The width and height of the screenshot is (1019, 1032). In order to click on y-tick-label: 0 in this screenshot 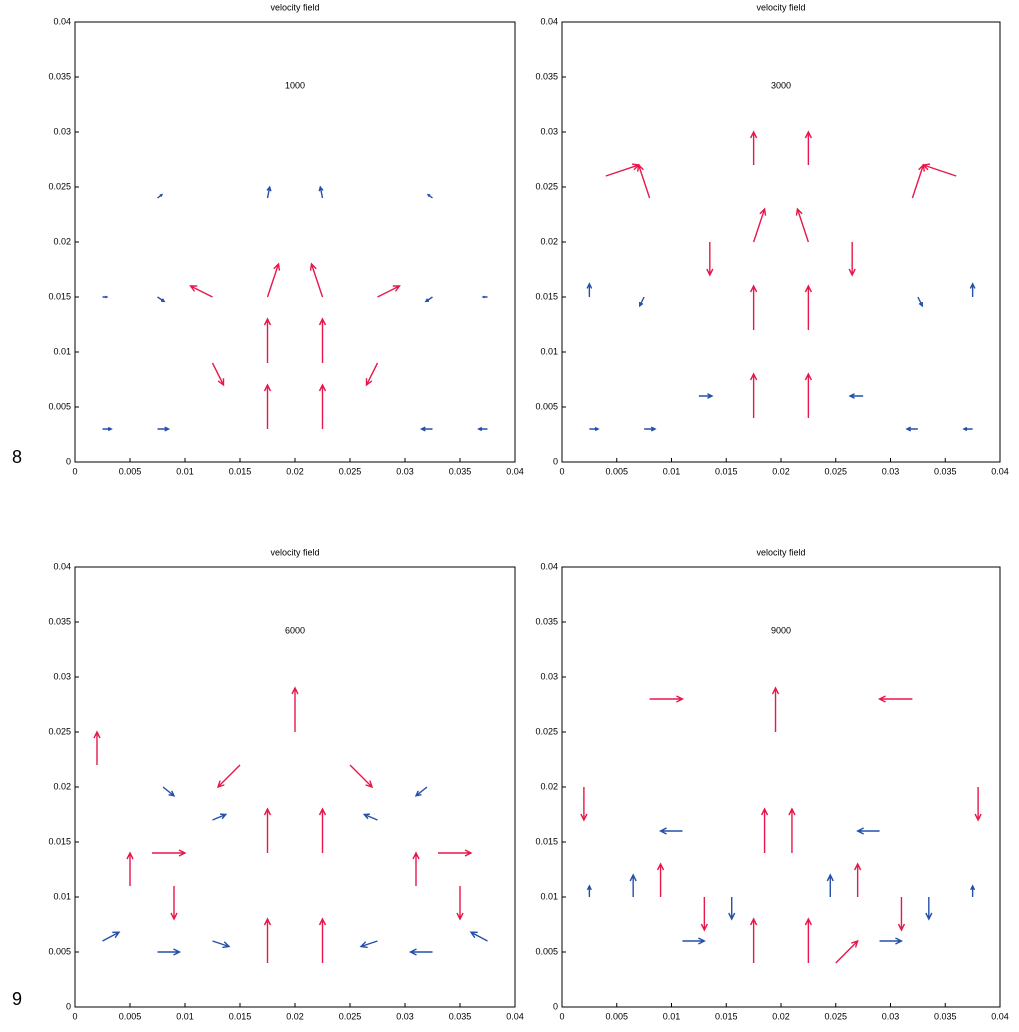, I will do `click(555, 1006)`.